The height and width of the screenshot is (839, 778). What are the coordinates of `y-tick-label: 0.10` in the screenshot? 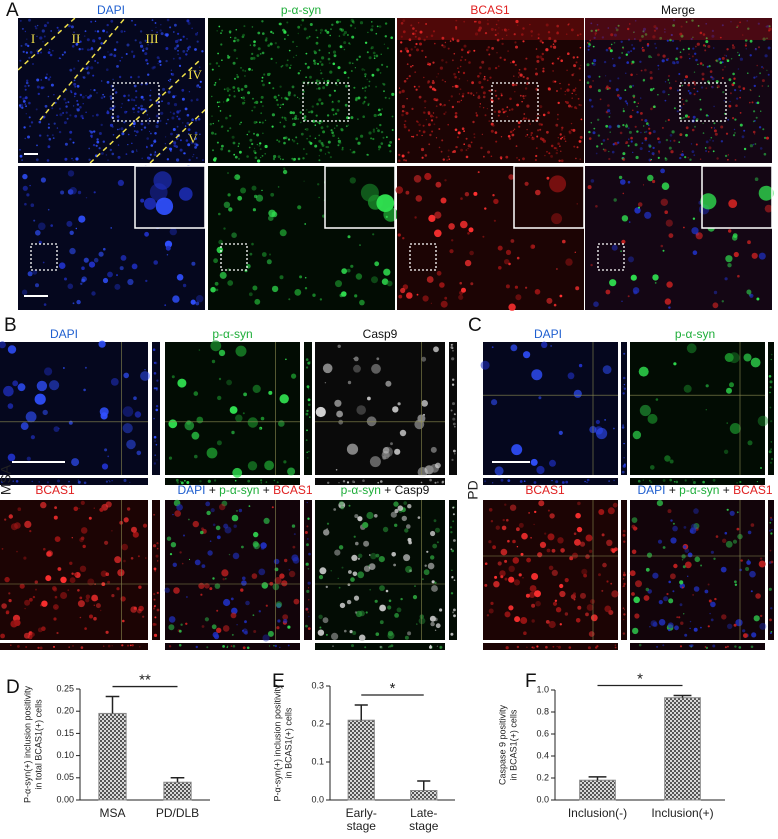 It's located at (65, 755).